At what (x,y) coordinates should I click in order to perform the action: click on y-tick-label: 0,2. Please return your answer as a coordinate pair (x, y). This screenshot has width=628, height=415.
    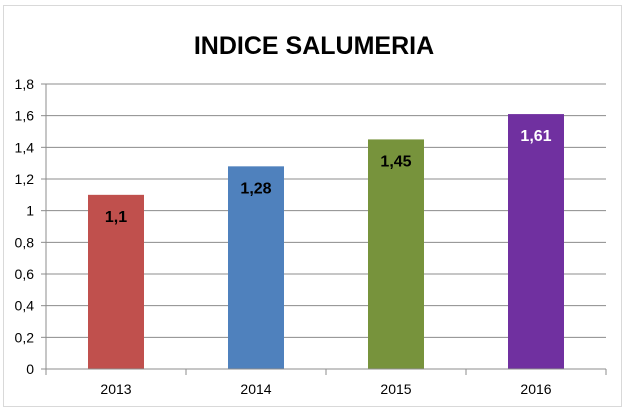
    Looking at the image, I should click on (25, 337).